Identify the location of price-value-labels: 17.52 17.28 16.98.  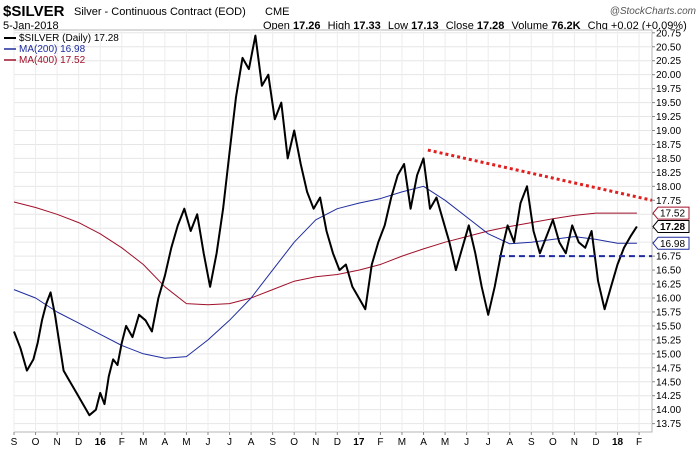
(671, 228).